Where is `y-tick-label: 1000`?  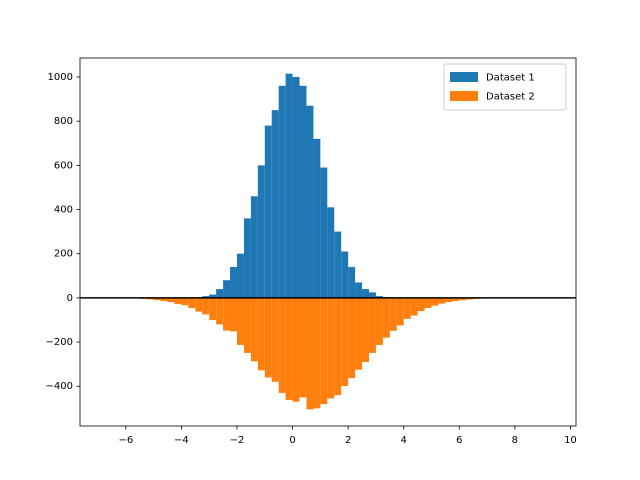
y-tick-label: 1000 is located at coordinates (60, 77).